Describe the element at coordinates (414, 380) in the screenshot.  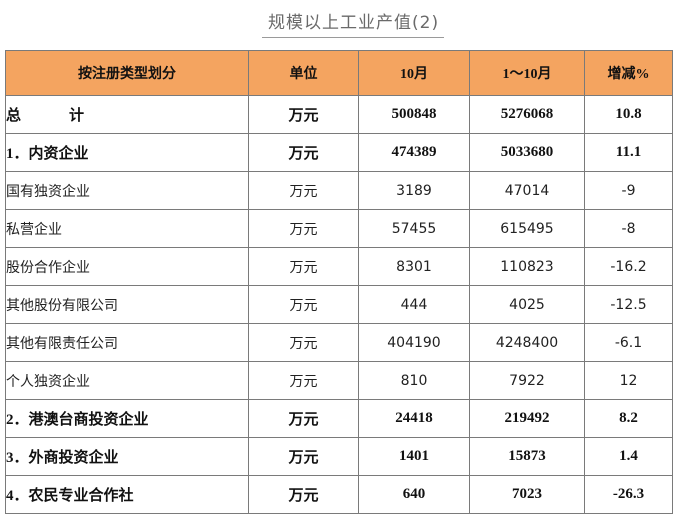
I see `cell-october: 810` at that location.